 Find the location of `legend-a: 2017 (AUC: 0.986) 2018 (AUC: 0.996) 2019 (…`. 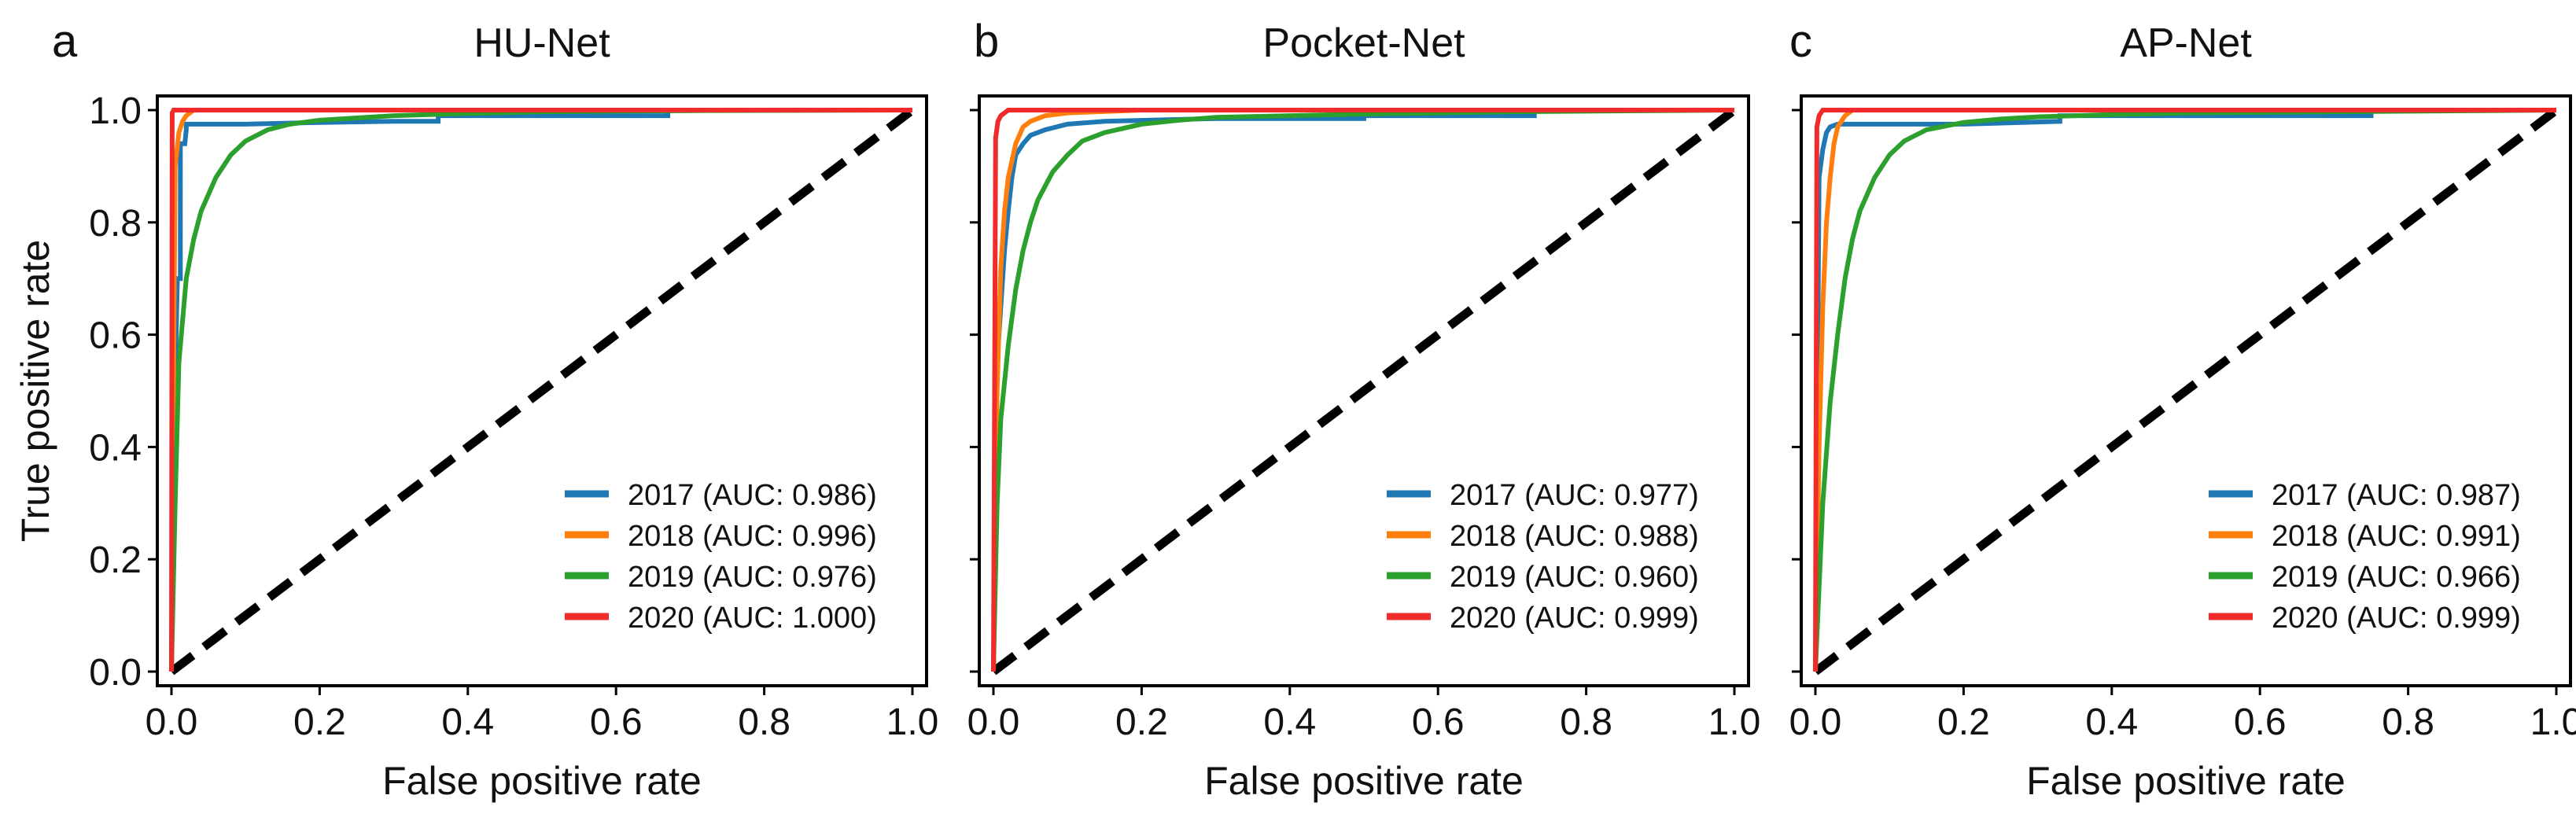

legend-a: 2017 (AUC: 0.986) 2018 (AUC: 0.996) 2019 (… is located at coordinates (721, 557).